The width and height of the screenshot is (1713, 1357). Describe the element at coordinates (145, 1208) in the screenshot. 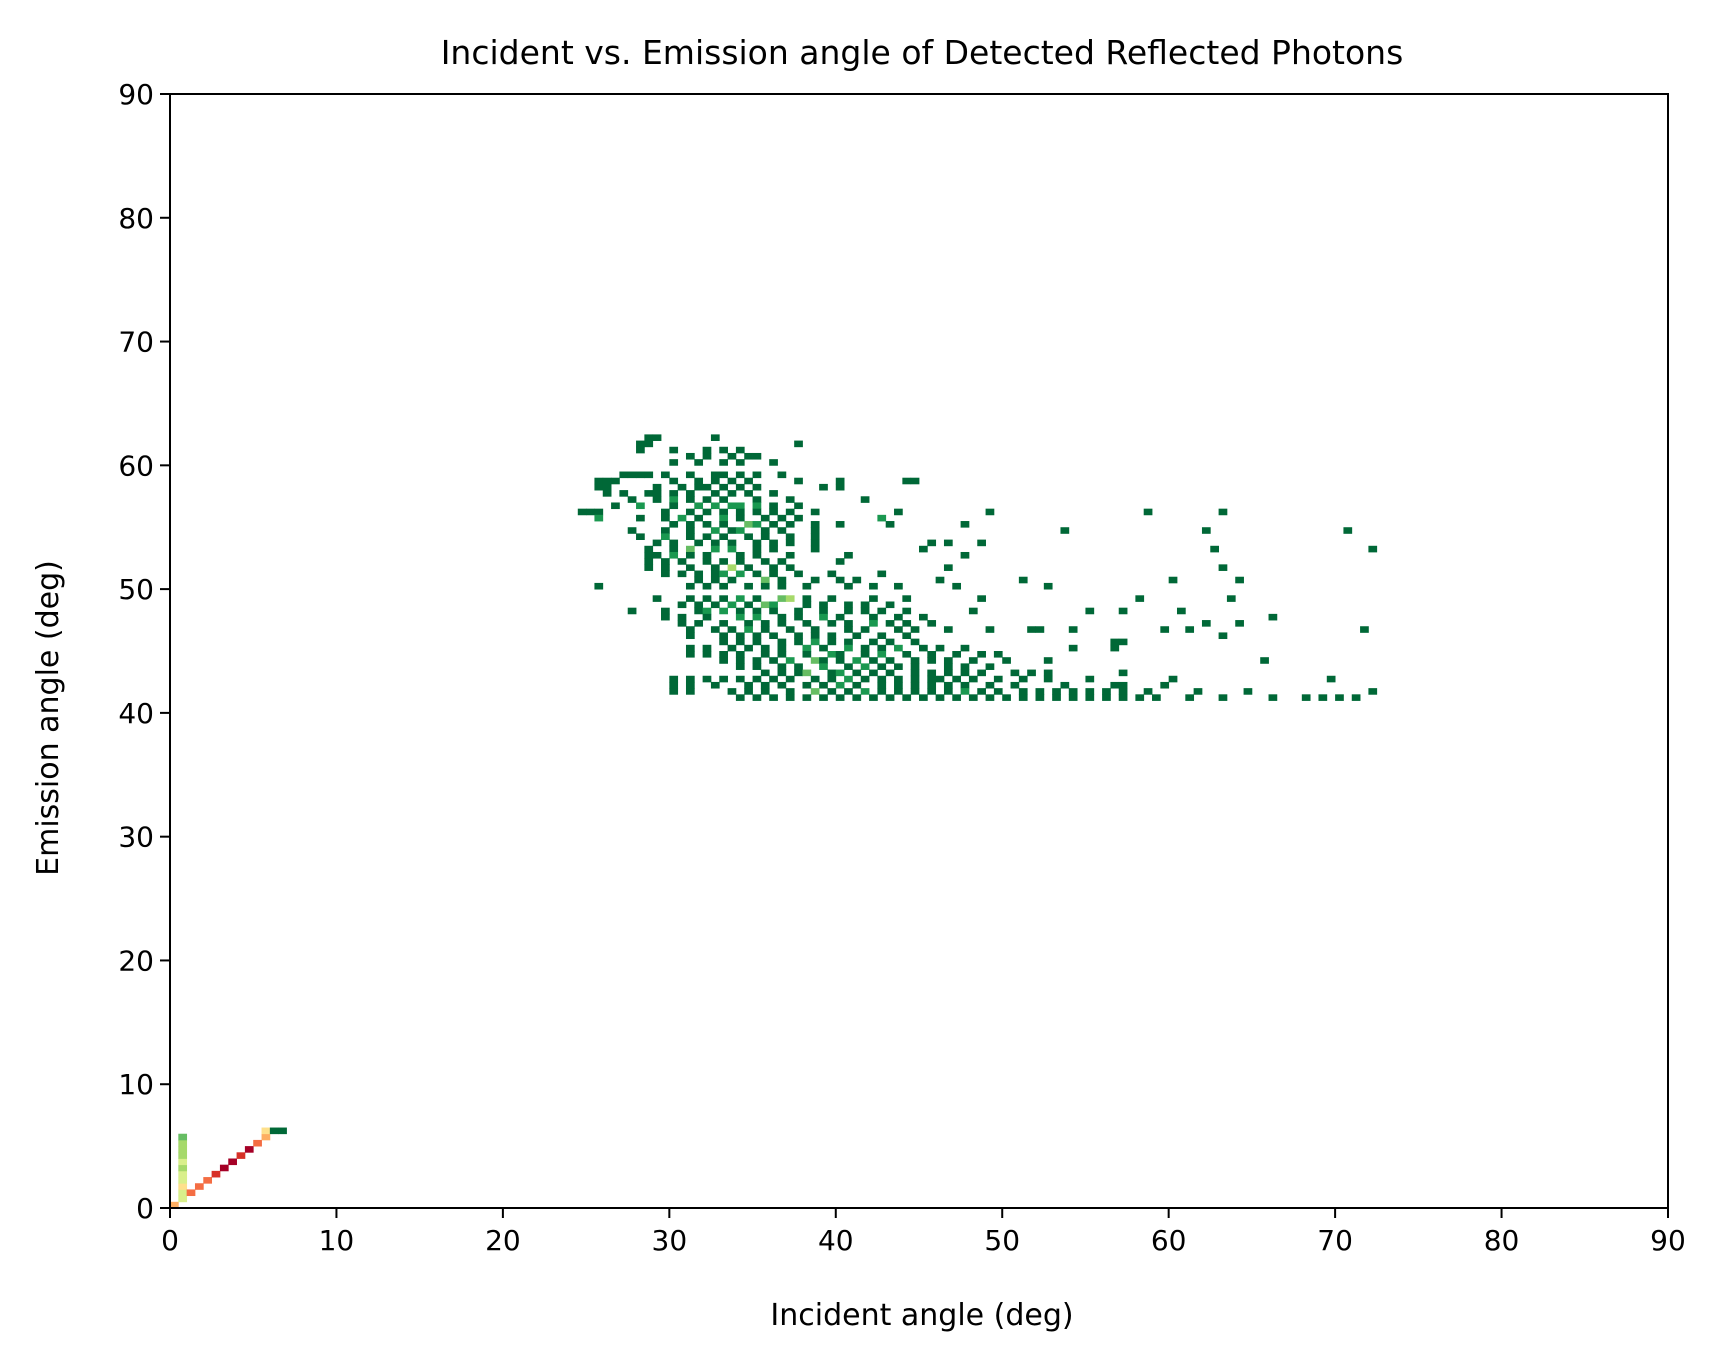

I see `y-tick-label: 0` at that location.